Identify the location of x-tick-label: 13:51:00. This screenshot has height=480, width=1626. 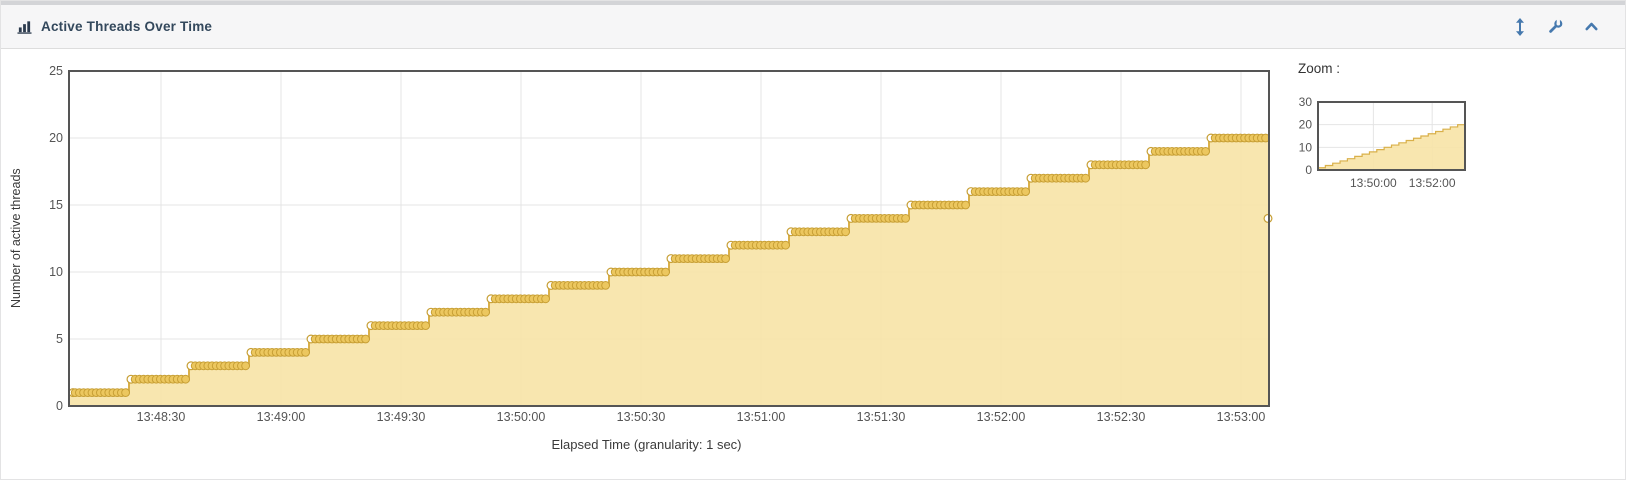
(761, 417).